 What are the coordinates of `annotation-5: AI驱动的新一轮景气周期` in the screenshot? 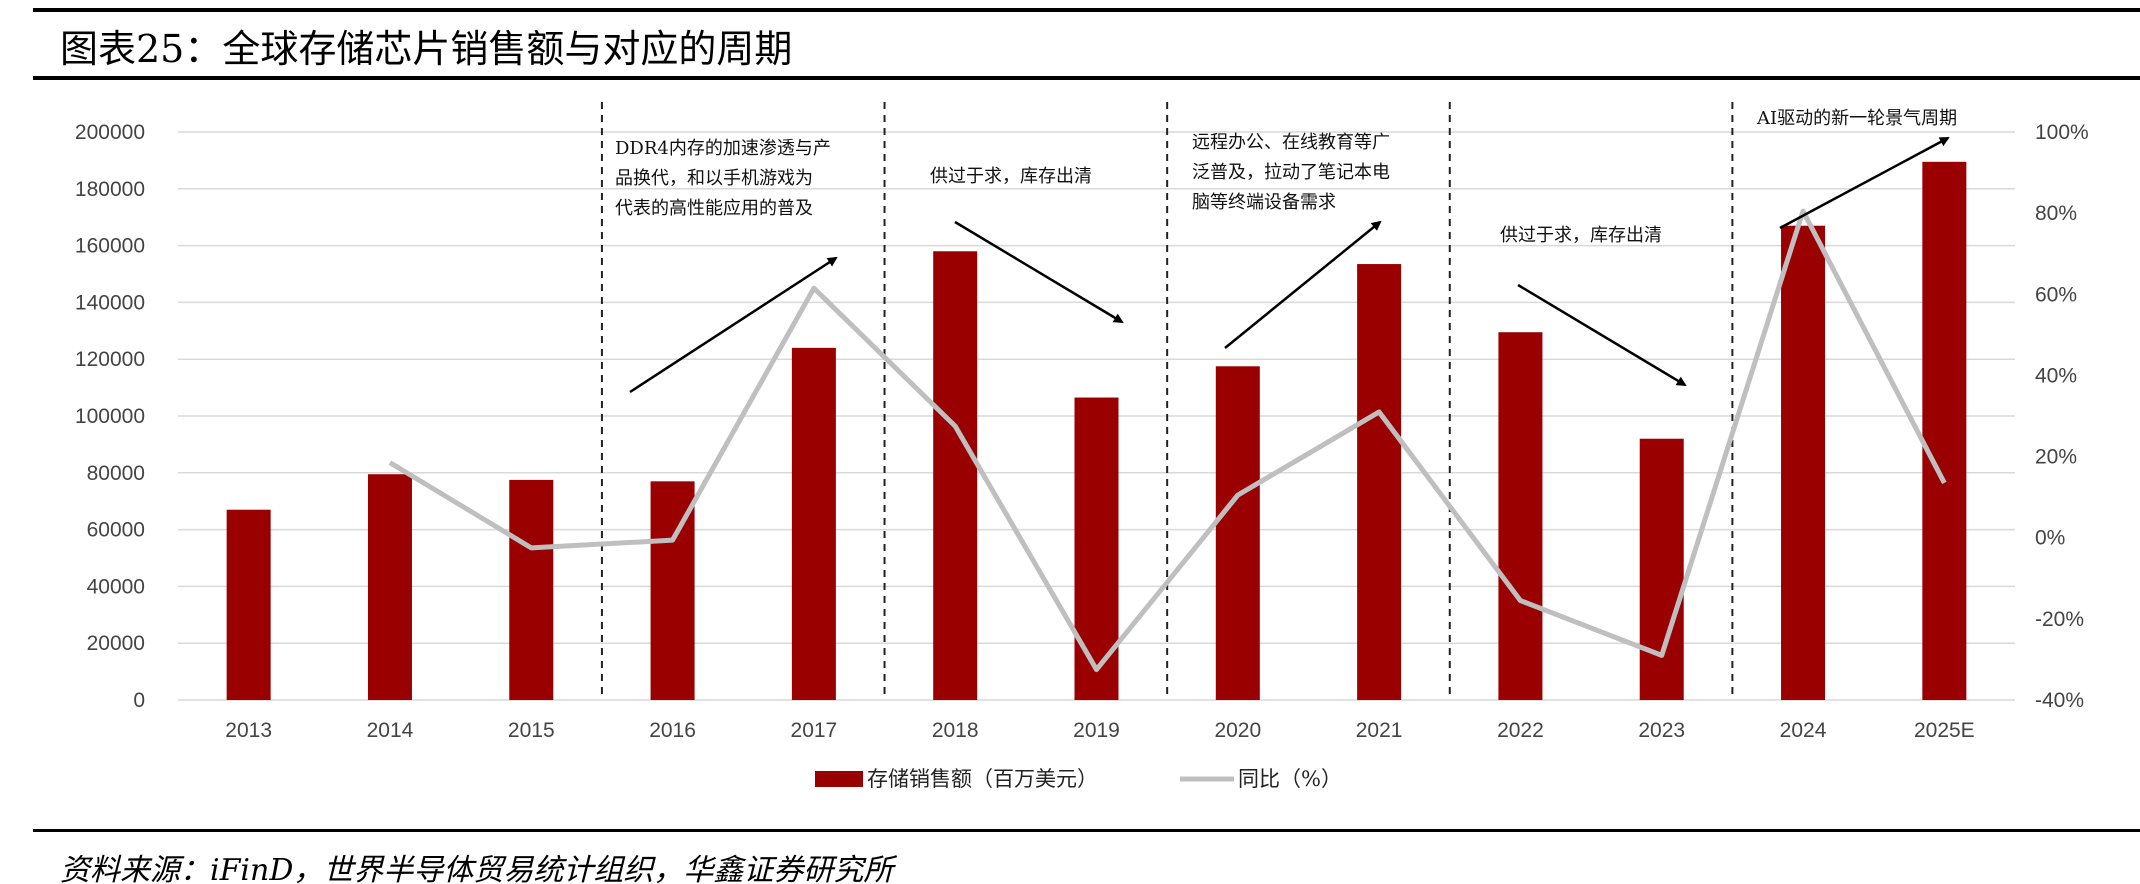 It's located at (1856, 118).